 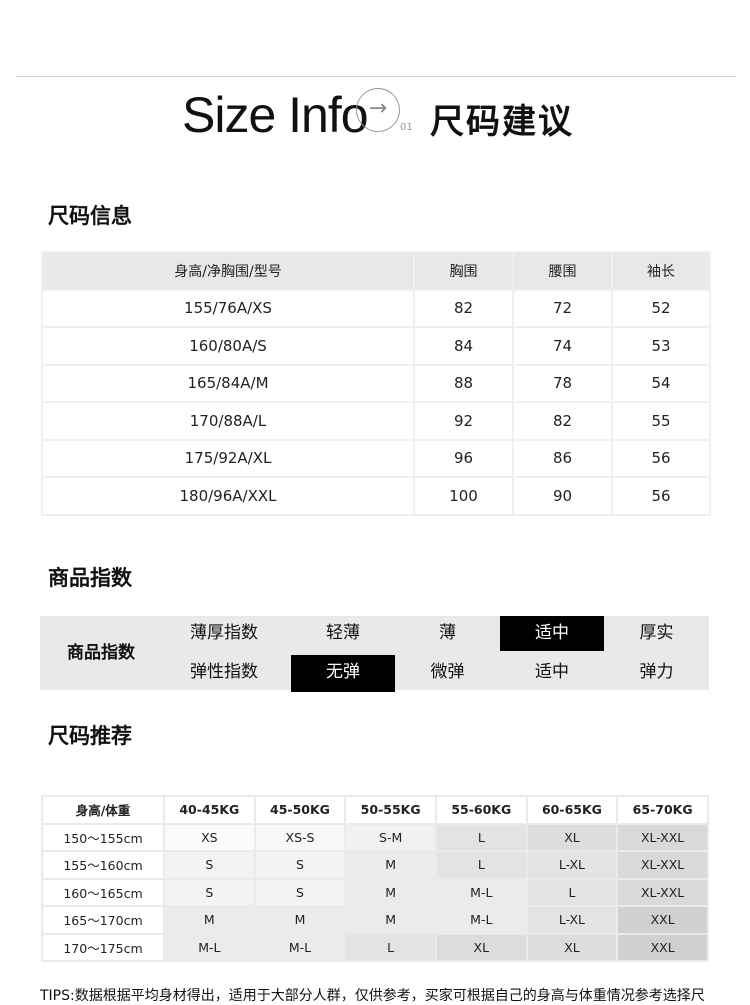 What do you see at coordinates (572, 810) in the screenshot?
I see `column-header: 60-65KG` at bounding box center [572, 810].